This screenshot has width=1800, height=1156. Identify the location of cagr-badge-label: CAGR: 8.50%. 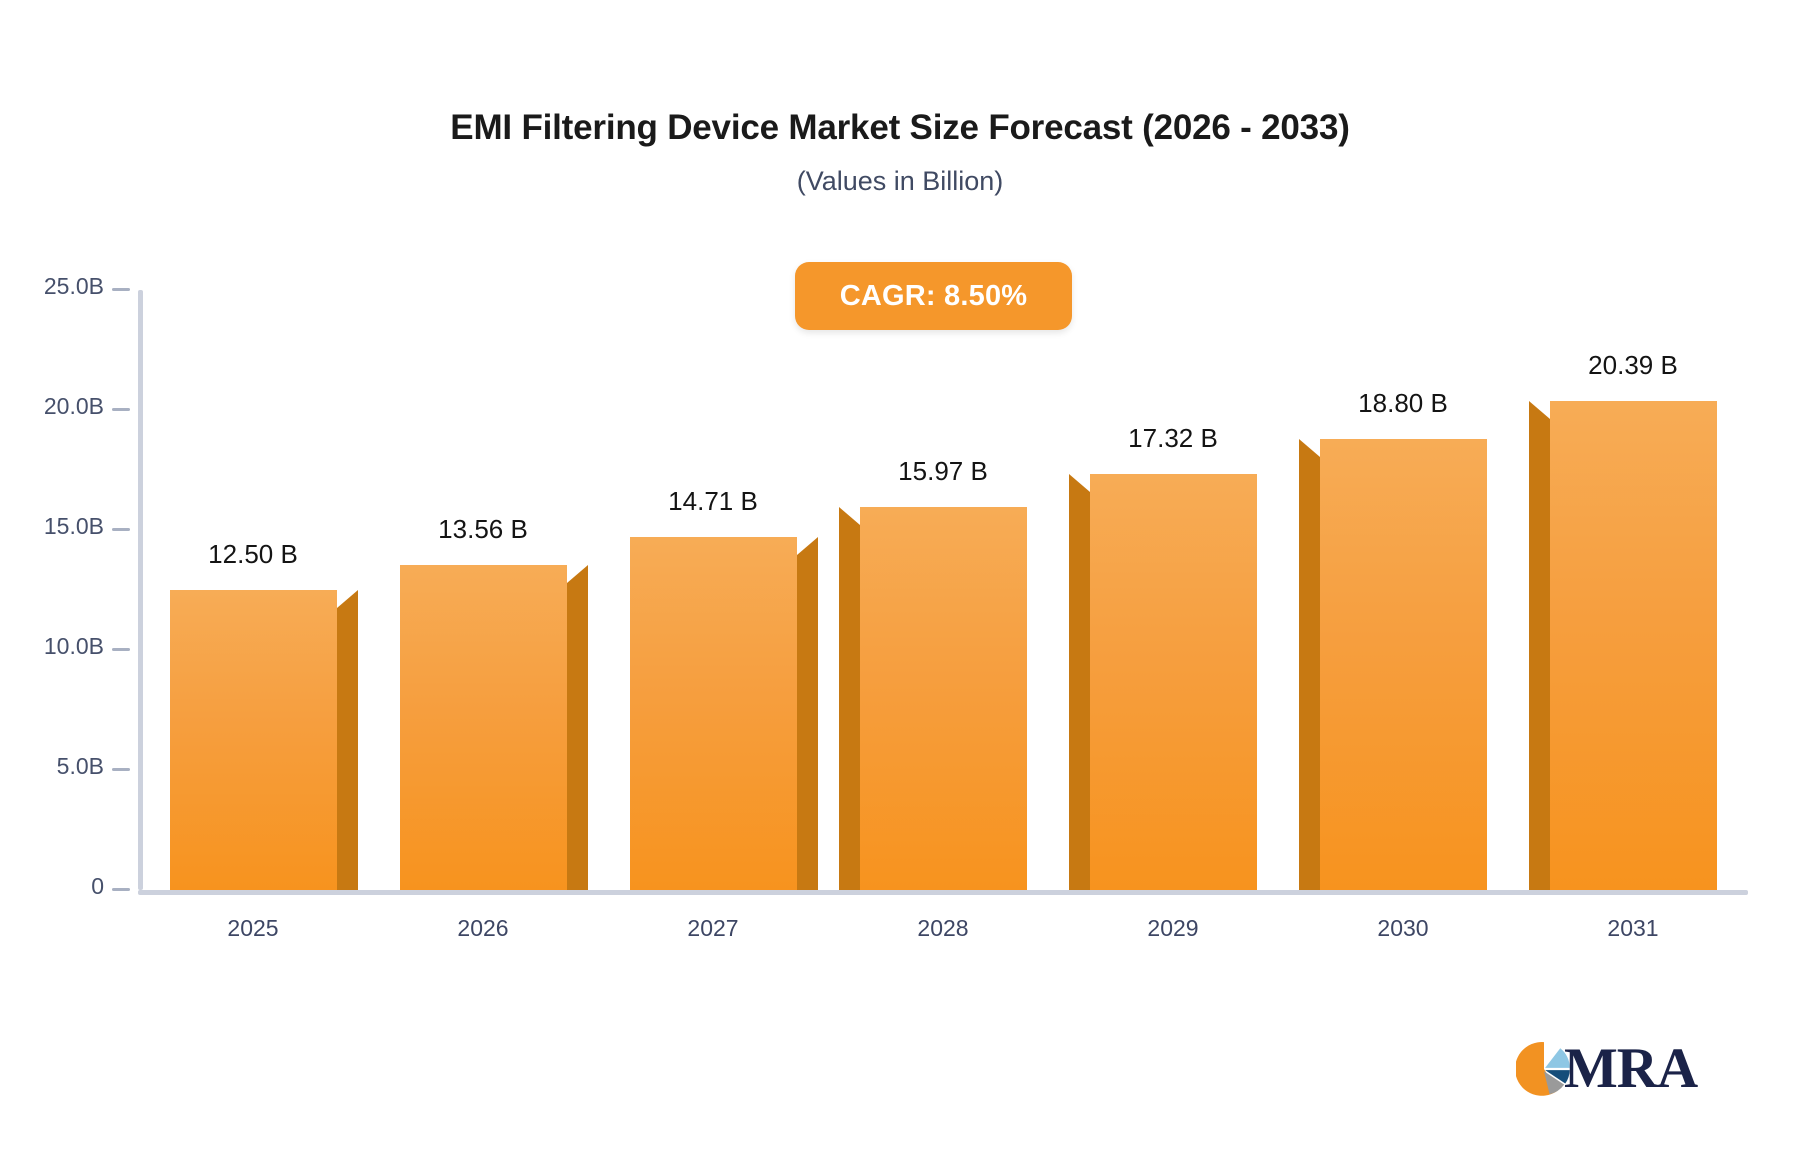
(933, 295).